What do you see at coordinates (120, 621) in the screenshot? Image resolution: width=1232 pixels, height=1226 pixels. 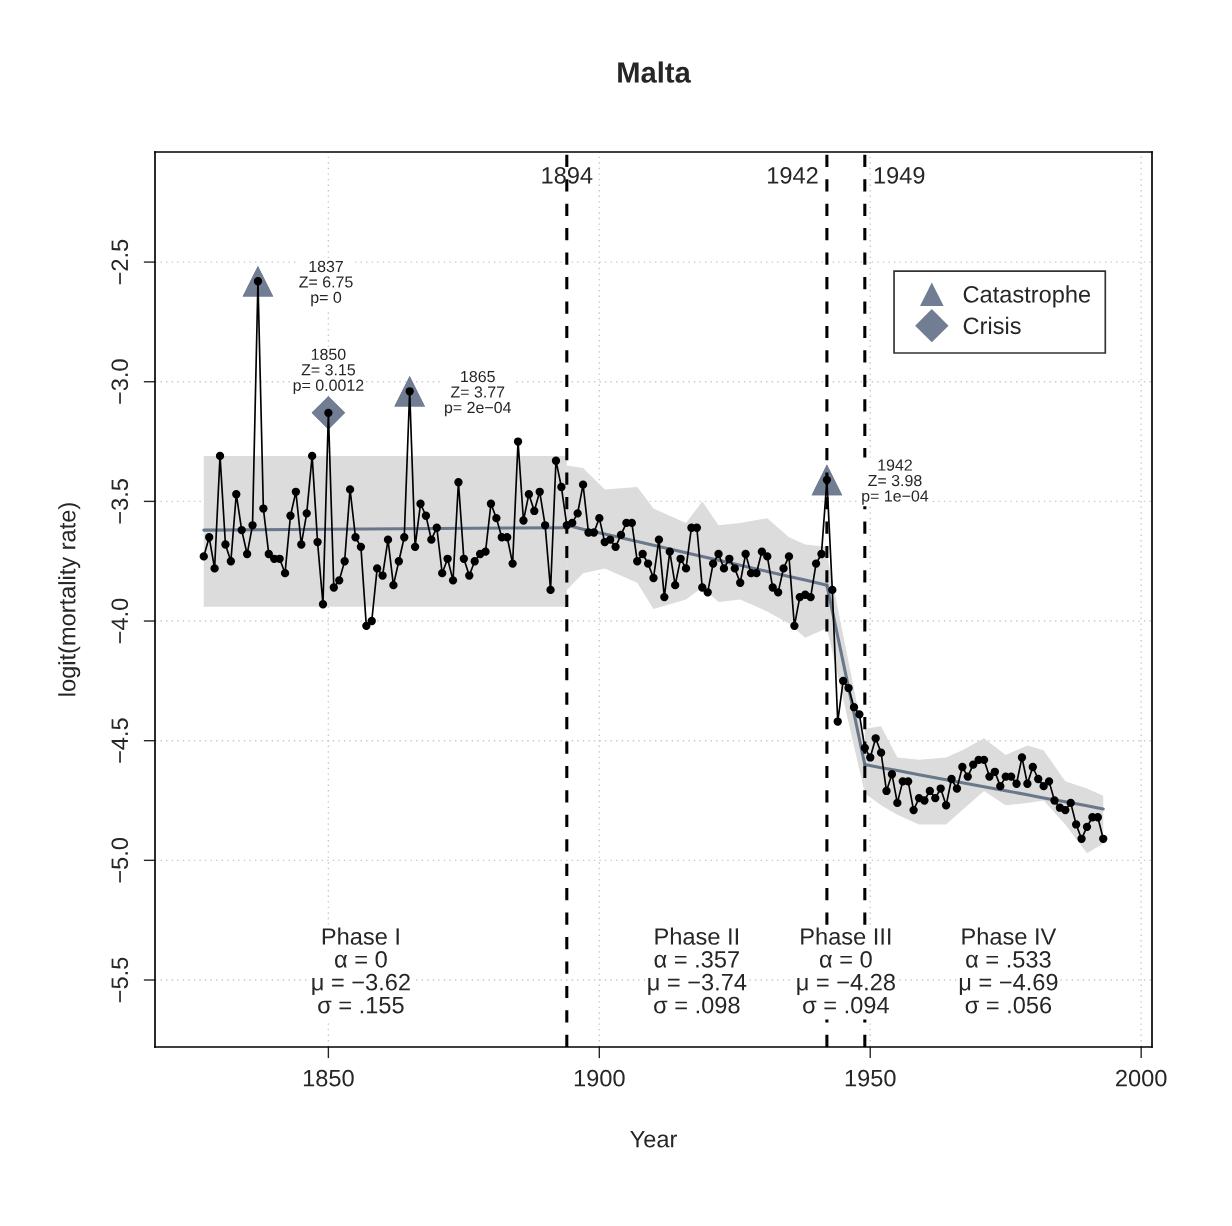 I see `y-tick-label: −4.0` at bounding box center [120, 621].